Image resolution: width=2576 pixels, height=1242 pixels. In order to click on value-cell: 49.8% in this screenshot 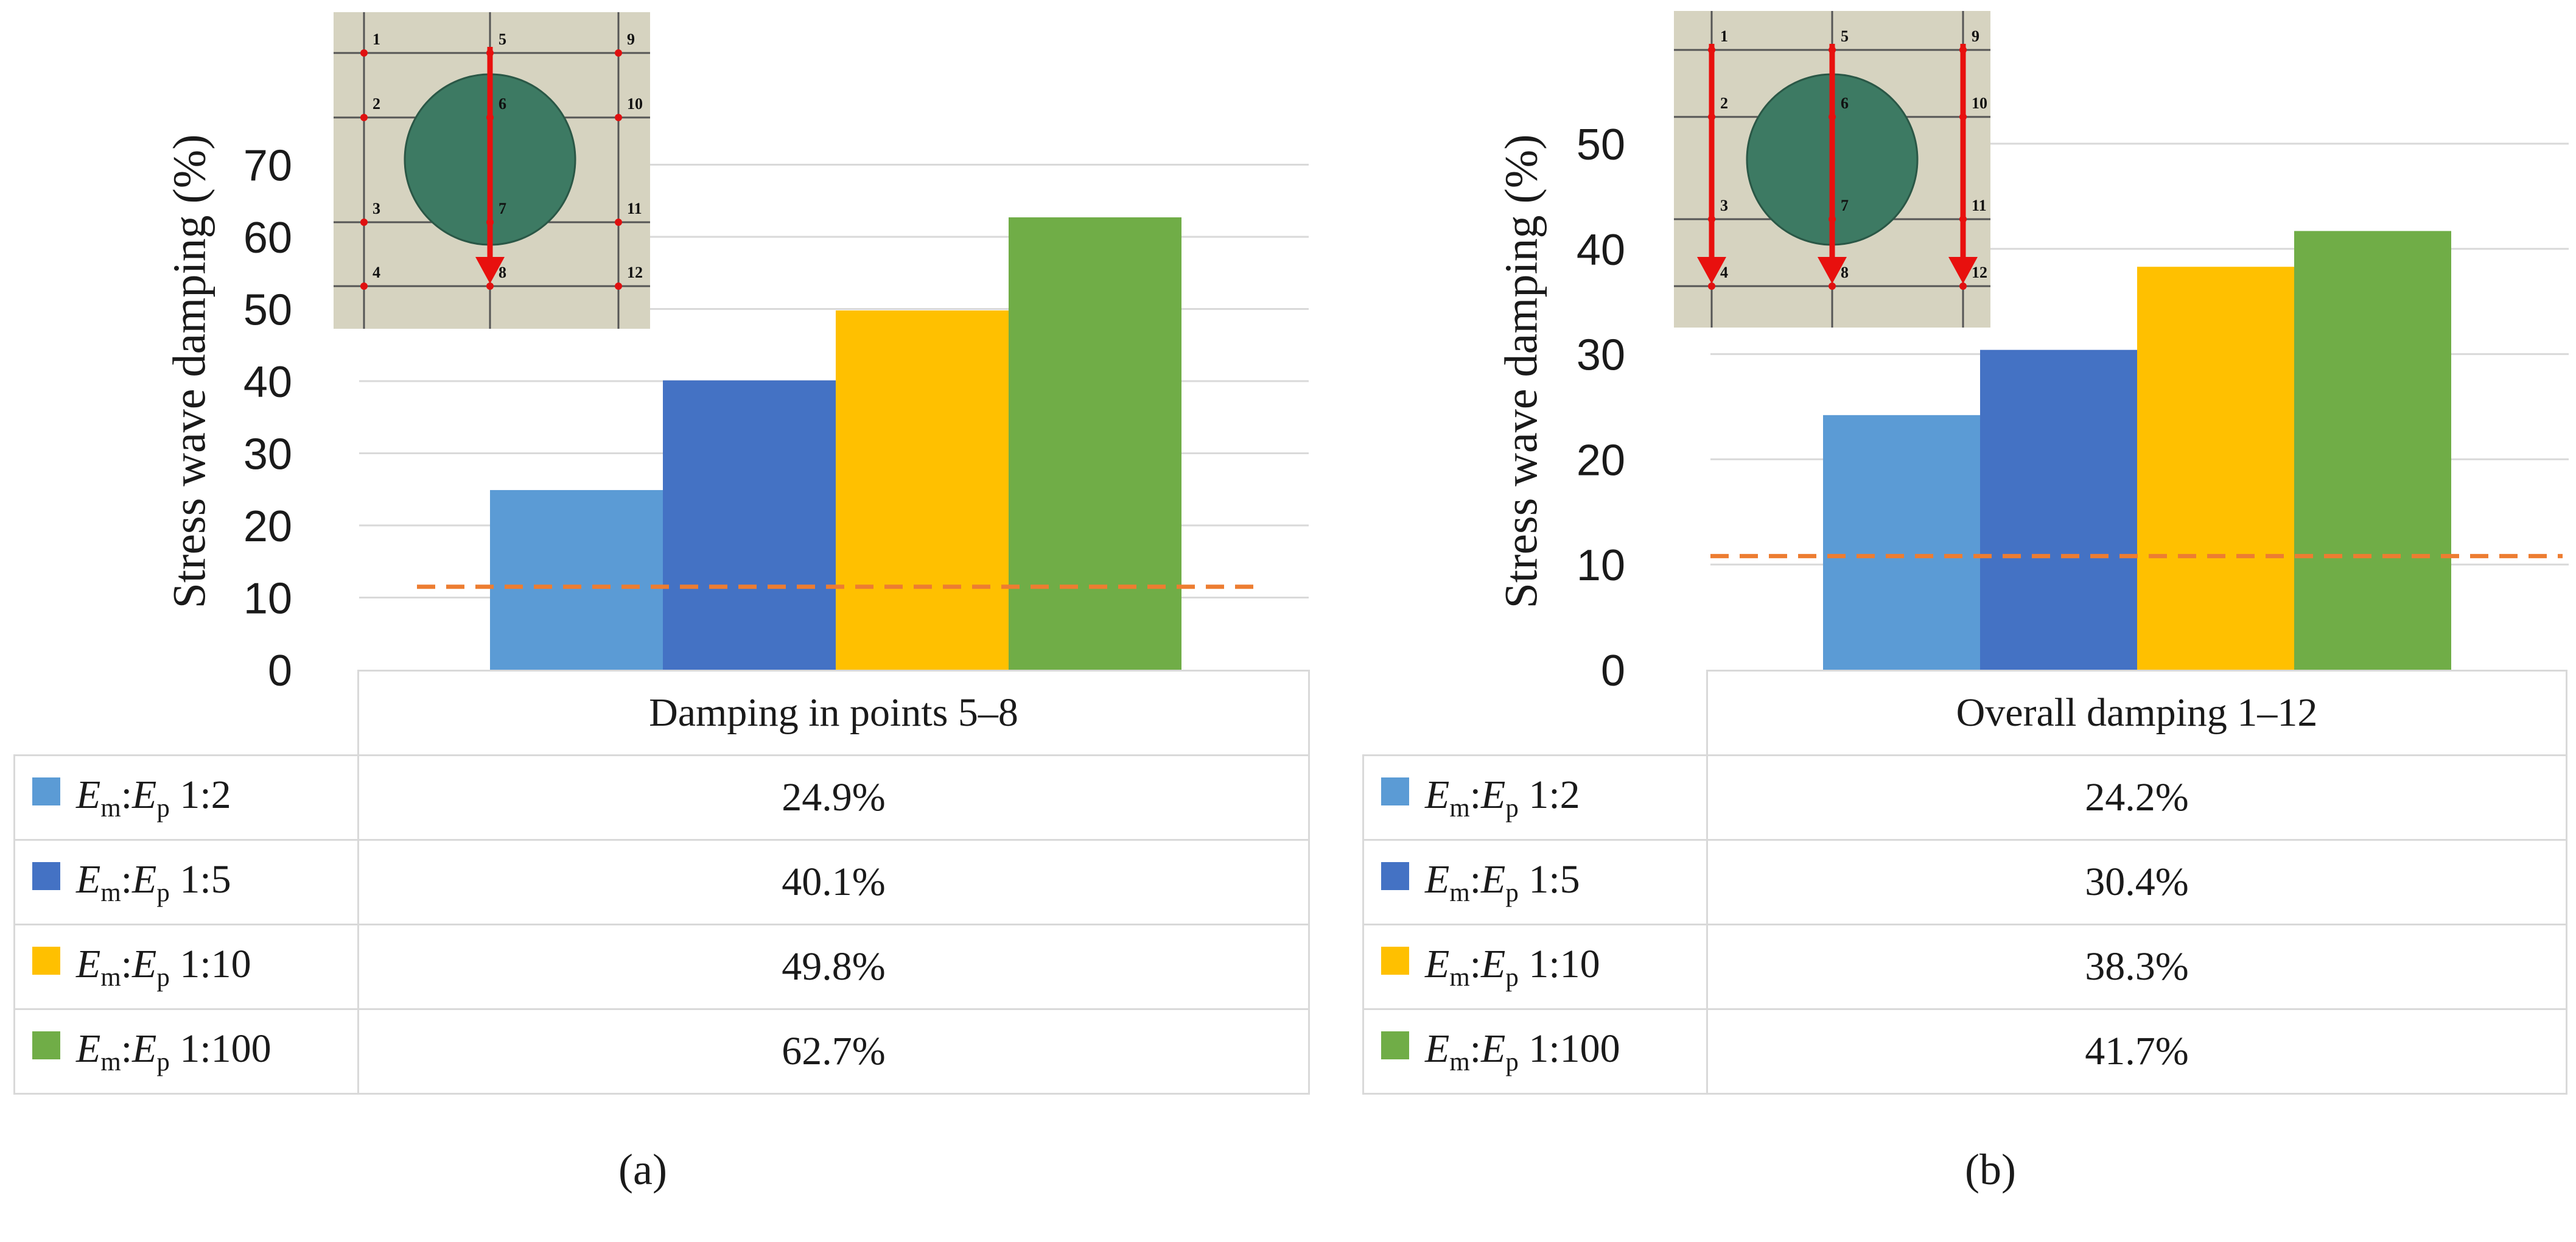, I will do `click(833, 967)`.